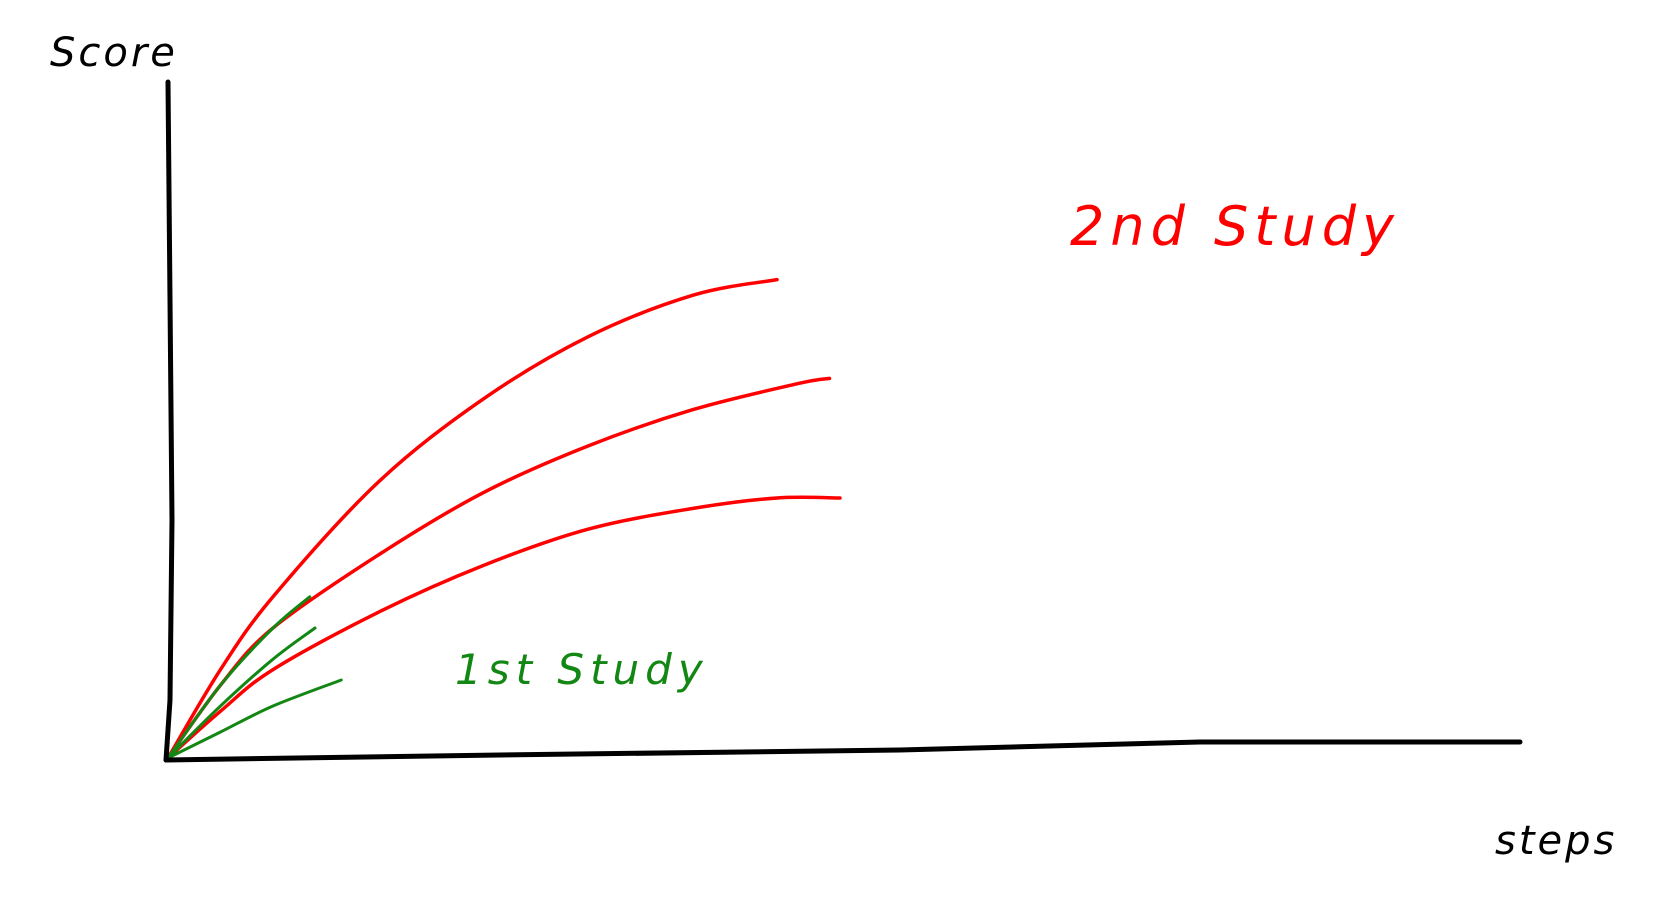 The width and height of the screenshot is (1659, 910). I want to click on x-axis, so click(843, 751).